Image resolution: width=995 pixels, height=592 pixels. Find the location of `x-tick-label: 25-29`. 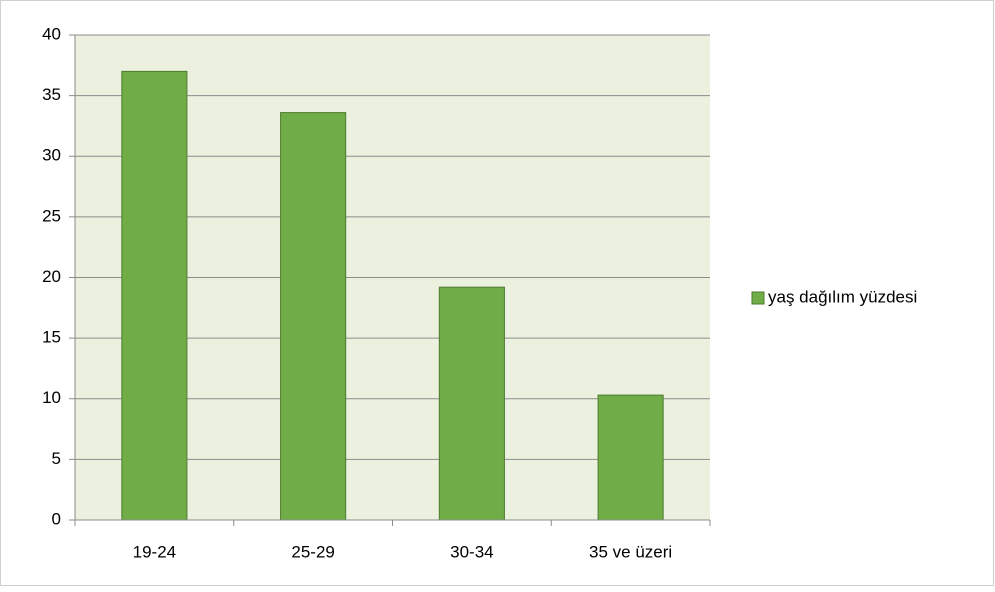

x-tick-label: 25-29 is located at coordinates (312, 551).